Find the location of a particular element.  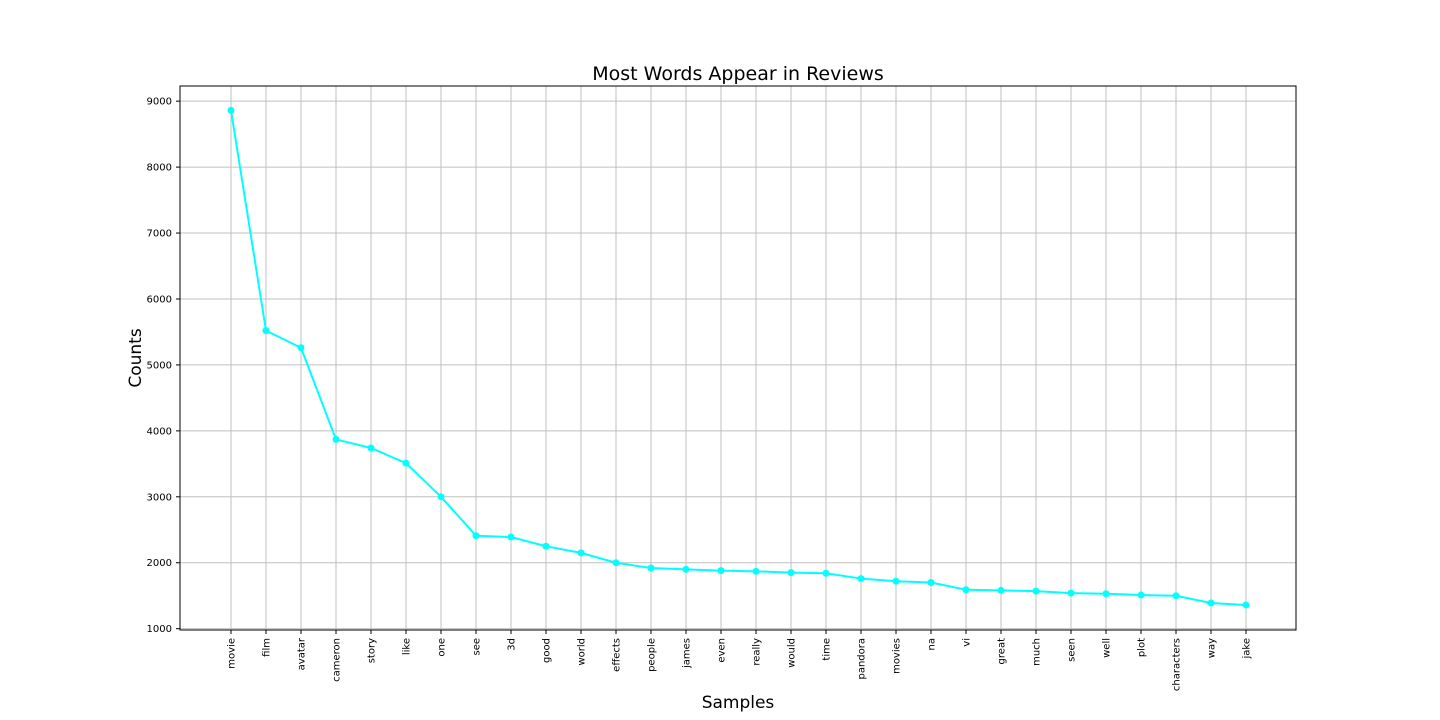

y-tick-label: 6000 is located at coordinates (159, 299).